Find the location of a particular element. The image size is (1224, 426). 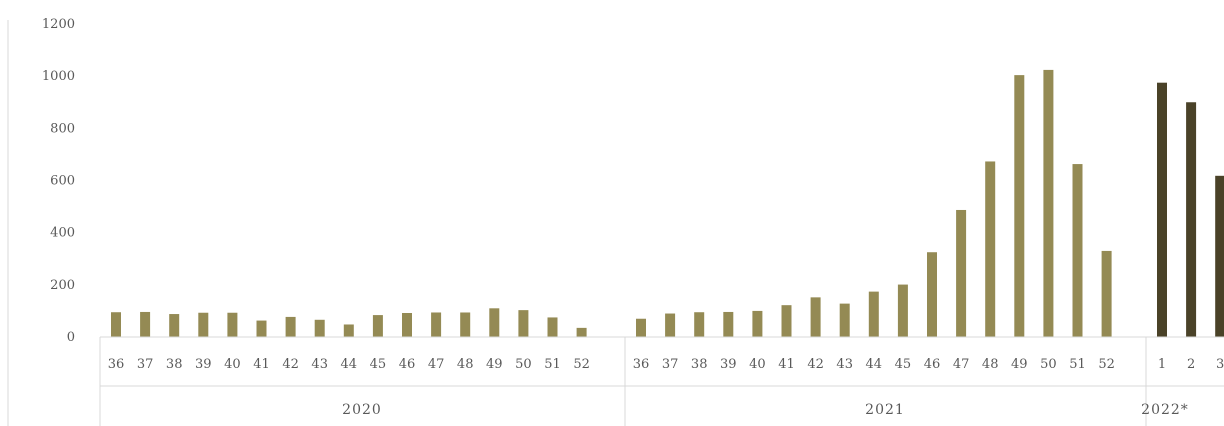

x-tick-label: 1 is located at coordinates (1162, 364).